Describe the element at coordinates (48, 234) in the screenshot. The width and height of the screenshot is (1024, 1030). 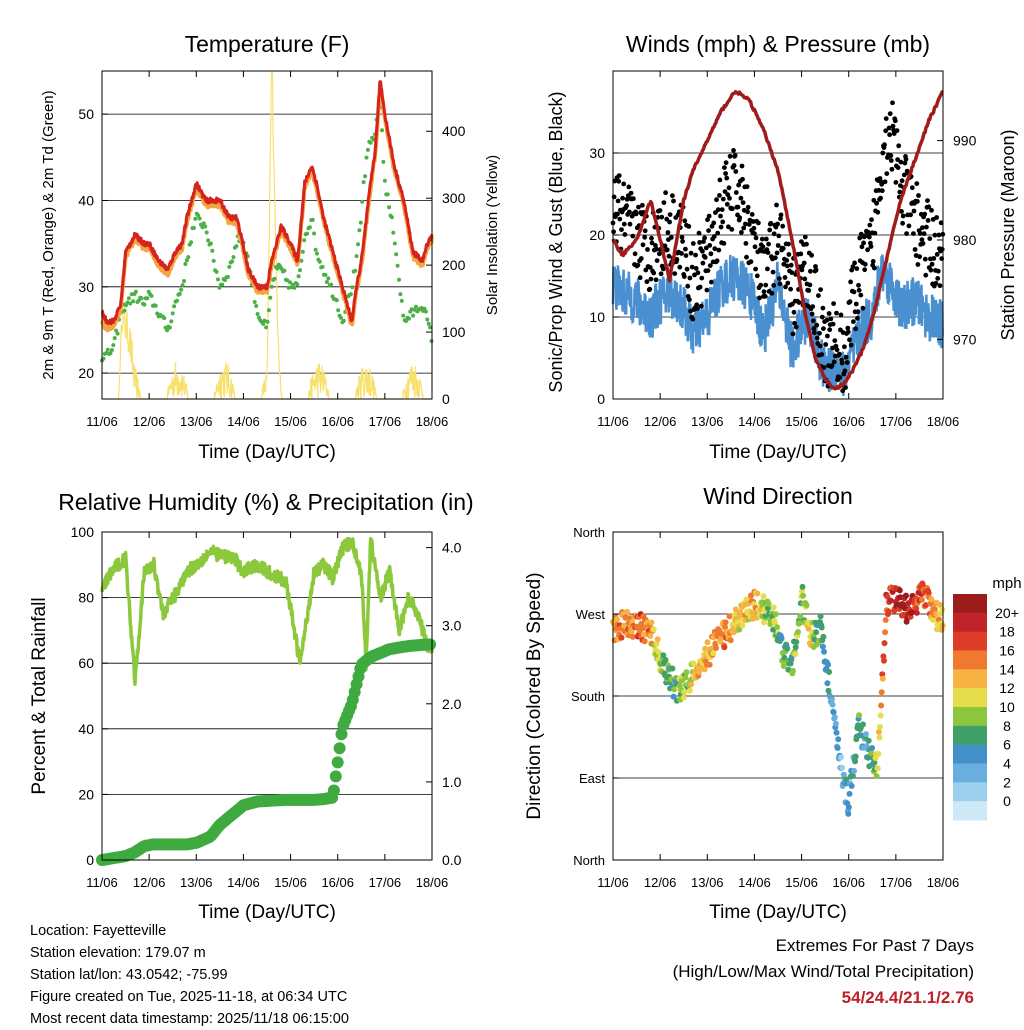
I see `temperature-ylabel: 2m & 9m T (Red, Orange) & 2m Td (Green)` at that location.